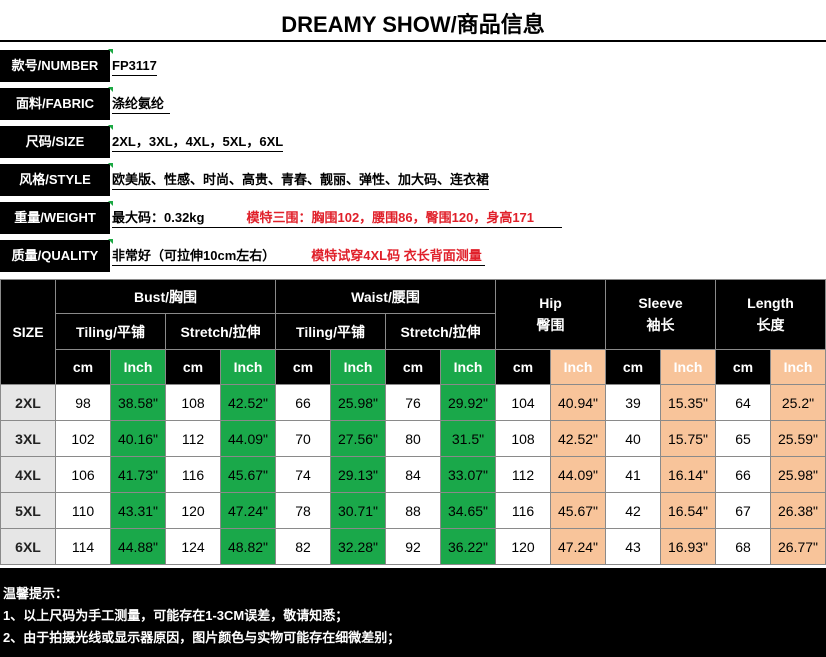 This screenshot has width=826, height=657. What do you see at coordinates (413, 141) in the screenshot?
I see `info-row-size: 尺码/SIZE 2XL，3XL，4XL，5XL，6XL` at bounding box center [413, 141].